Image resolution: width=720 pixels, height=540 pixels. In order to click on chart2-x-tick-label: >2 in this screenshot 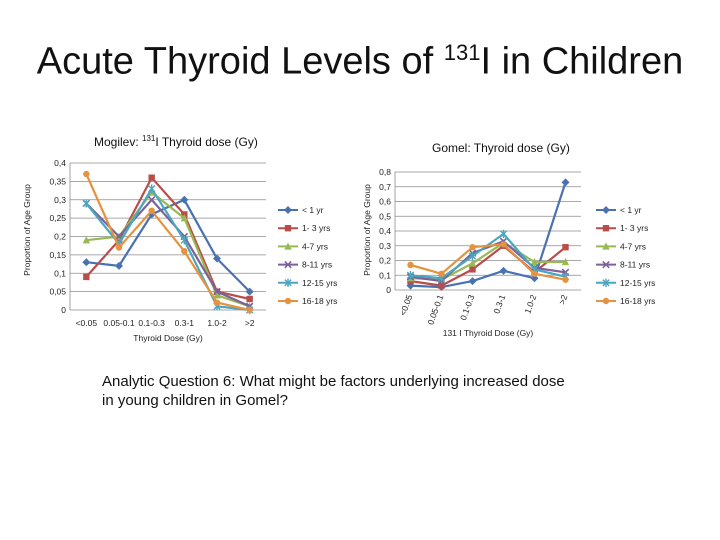, I will do `click(563, 299)`.